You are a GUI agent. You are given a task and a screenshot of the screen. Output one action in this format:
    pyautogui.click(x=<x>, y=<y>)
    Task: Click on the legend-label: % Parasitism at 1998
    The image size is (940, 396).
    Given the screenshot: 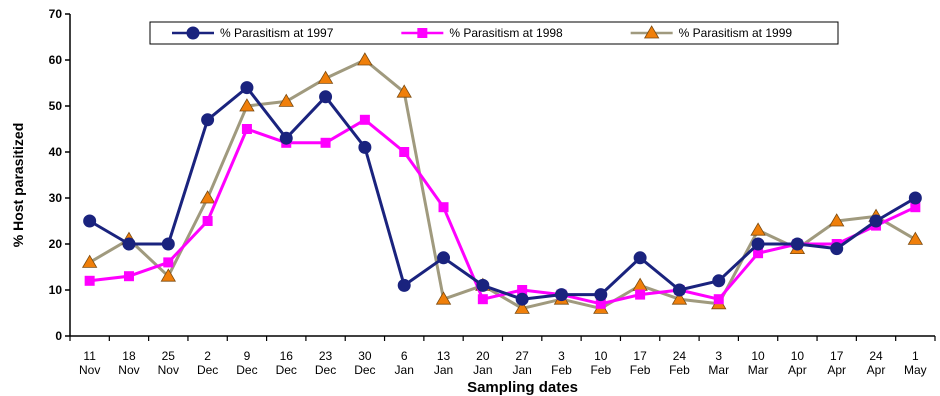 What is the action you would take?
    pyautogui.click(x=506, y=33)
    